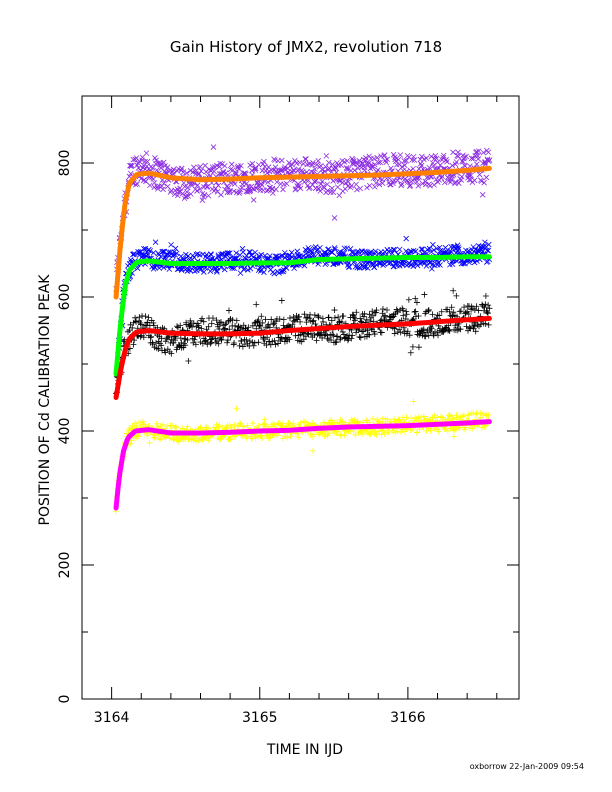 This screenshot has width=612, height=792. I want to click on series-1-fit-line, so click(302, 315).